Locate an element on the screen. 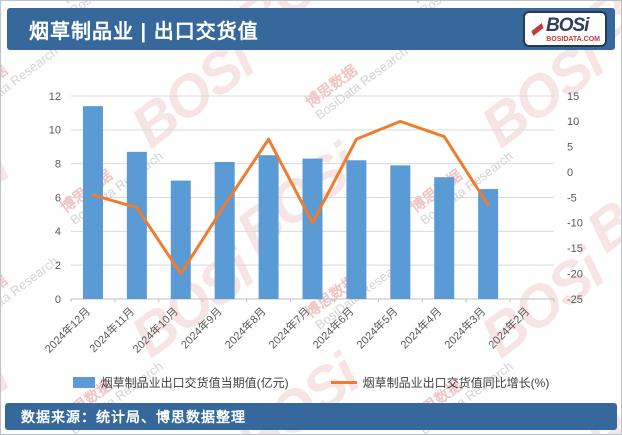  x-axis-label: 2024年8月 is located at coordinates (245, 327).